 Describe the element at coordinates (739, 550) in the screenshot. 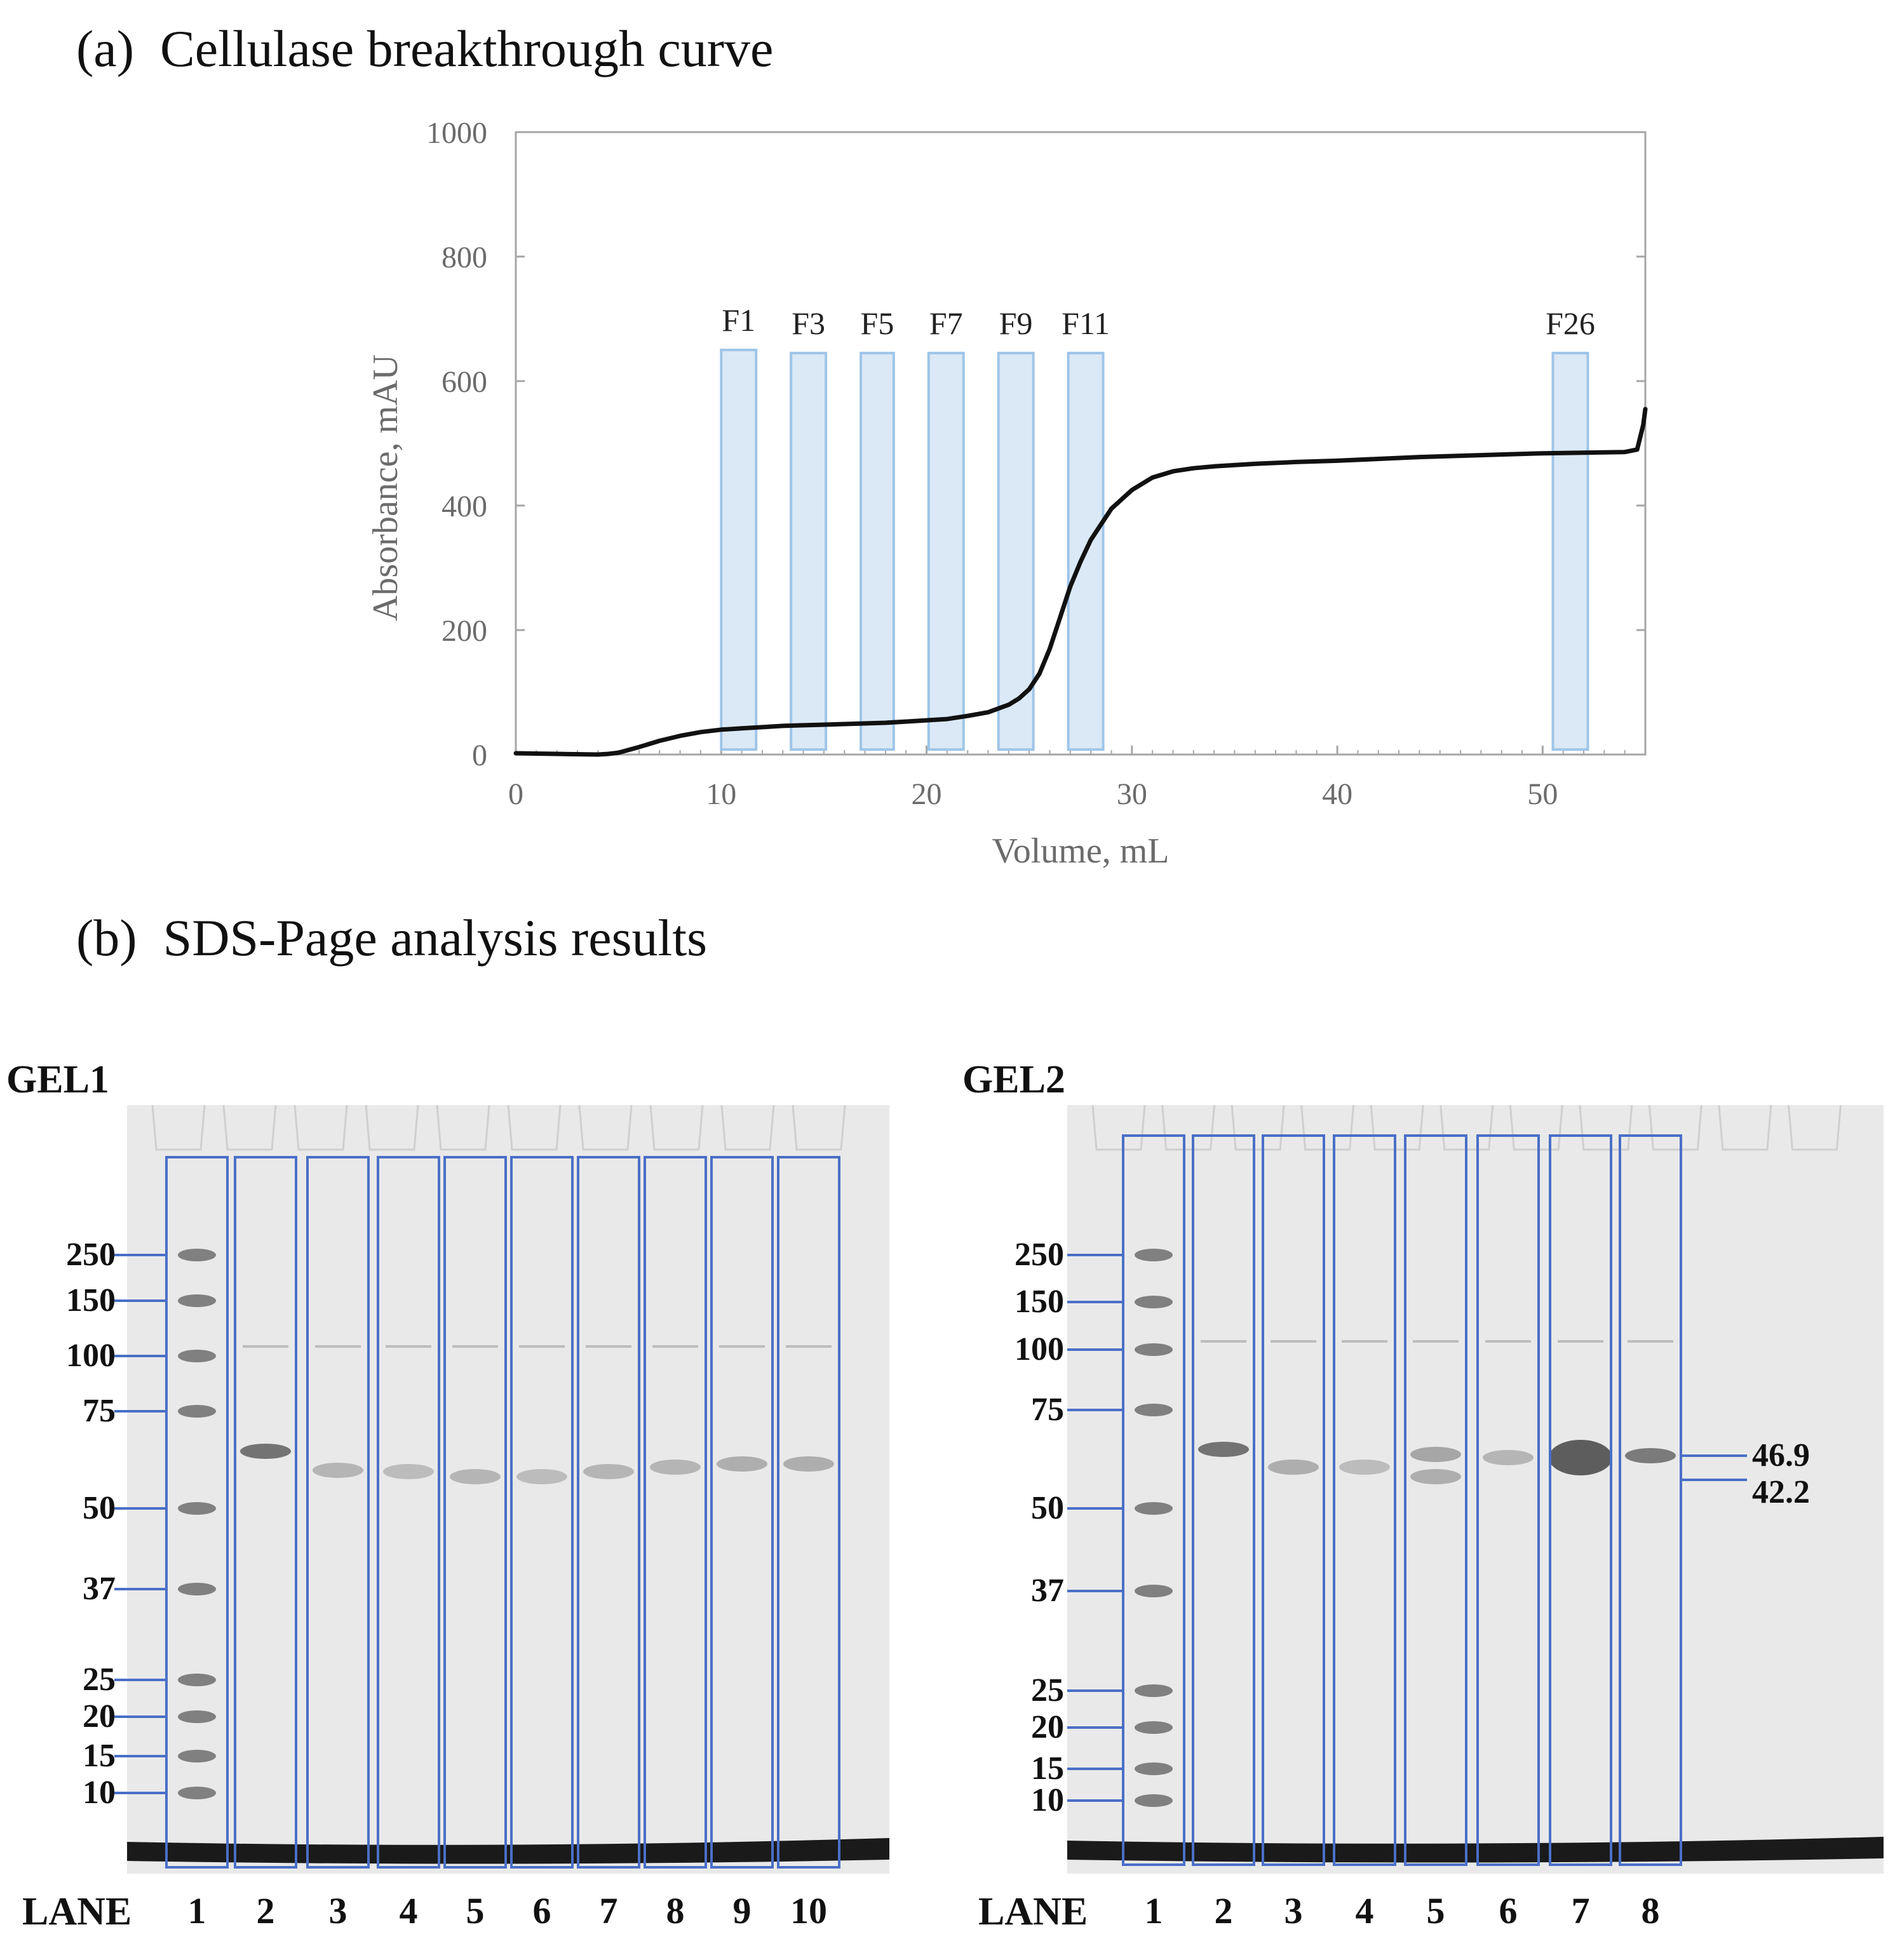

I see `fraction-box-f1` at that location.